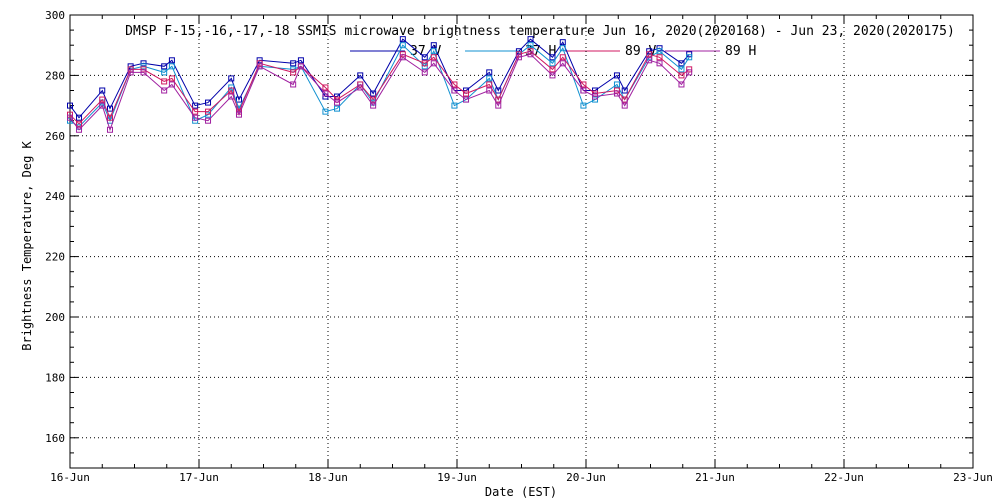  What do you see at coordinates (521, 492) in the screenshot?
I see `x-axis-title: Date (EST)` at bounding box center [521, 492].